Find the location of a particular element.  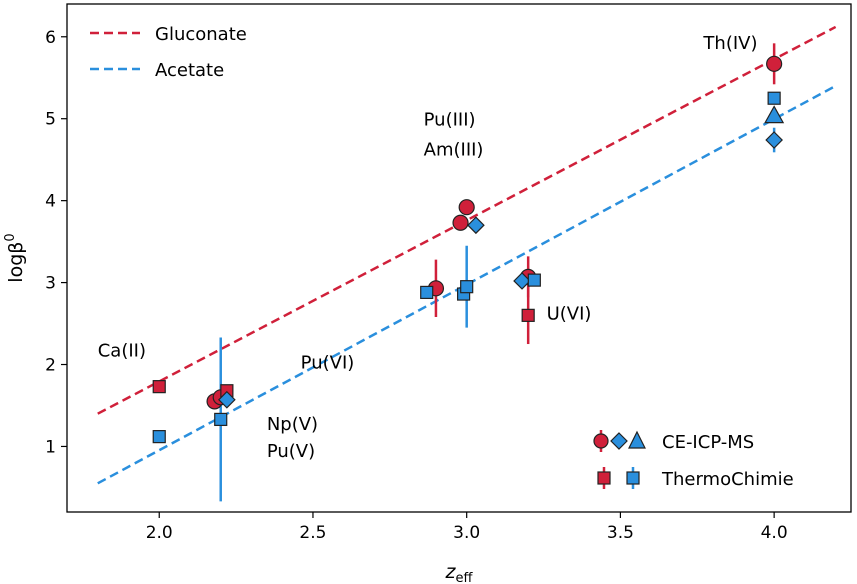

annotation-label: Pu(VI) is located at coordinates (328, 363).